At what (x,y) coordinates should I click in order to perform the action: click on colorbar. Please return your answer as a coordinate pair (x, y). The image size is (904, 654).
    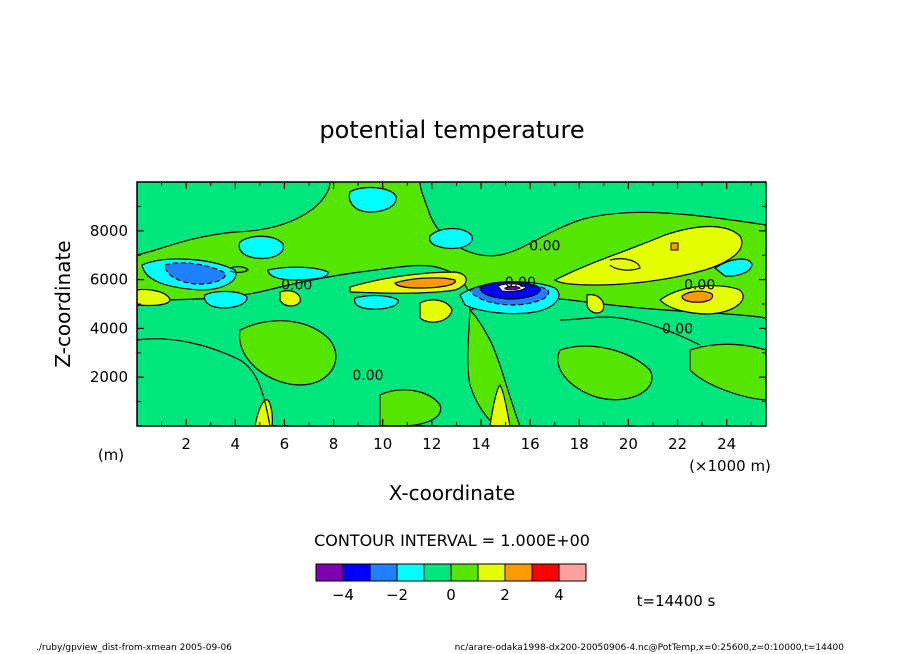
    Looking at the image, I should click on (451, 572).